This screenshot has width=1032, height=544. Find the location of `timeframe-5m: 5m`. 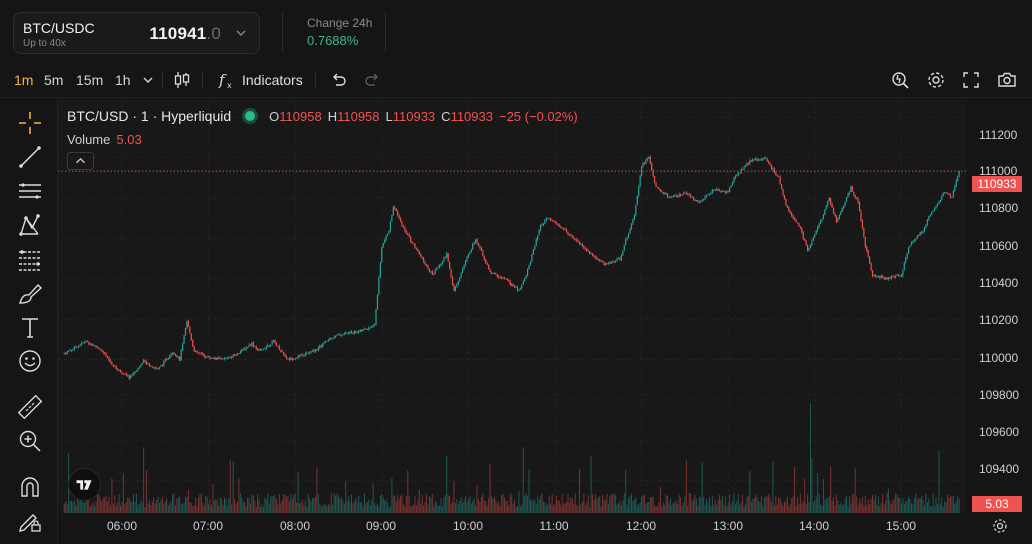

timeframe-5m: 5m is located at coordinates (54, 80).